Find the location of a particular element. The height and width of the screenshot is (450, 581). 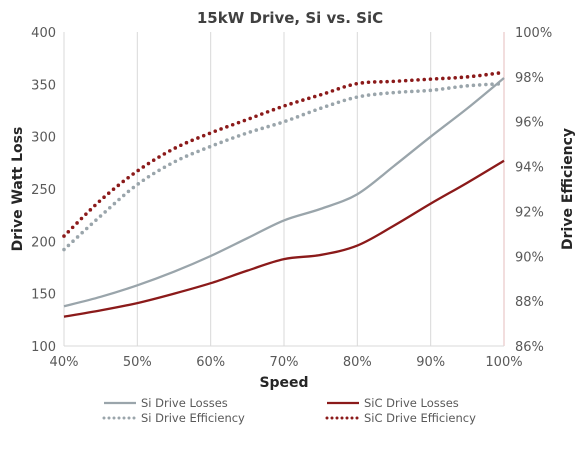

y-tick-label: 250 is located at coordinates (43, 190).